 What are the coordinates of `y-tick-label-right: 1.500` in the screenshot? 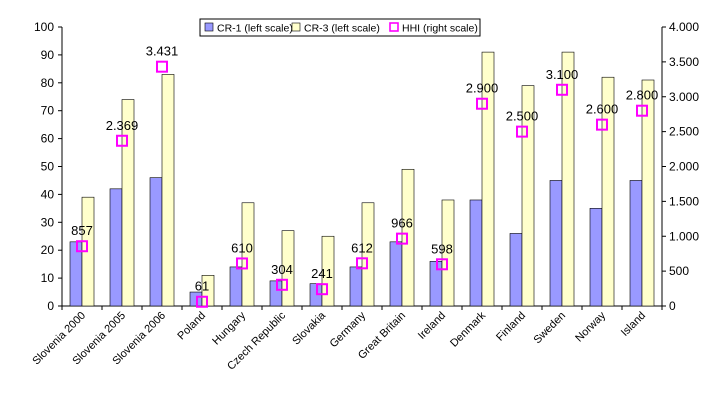 It's located at (684, 201).